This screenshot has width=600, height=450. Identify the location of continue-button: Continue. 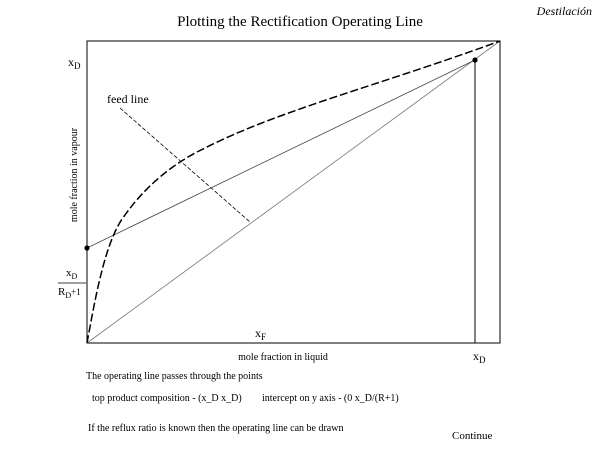
(472, 436).